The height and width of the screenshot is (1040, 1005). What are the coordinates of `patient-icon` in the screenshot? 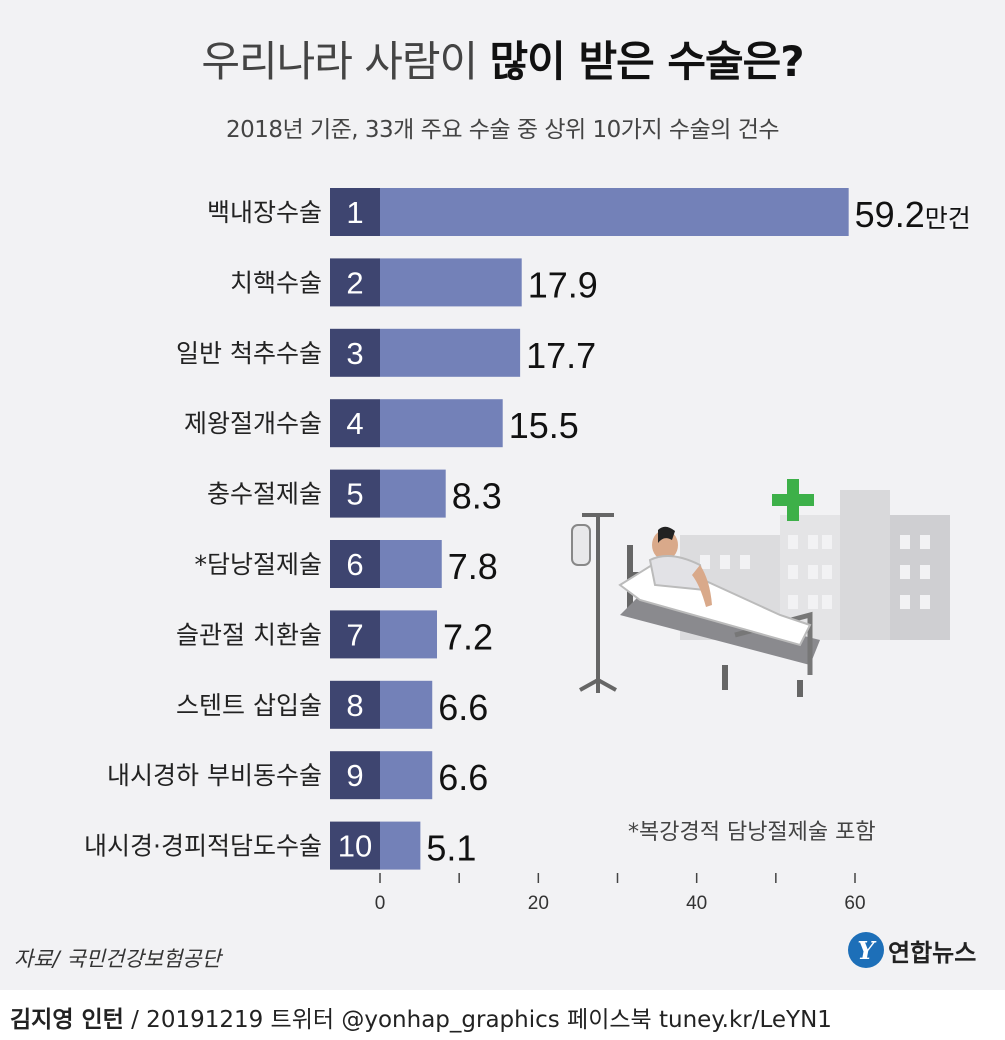 It's located at (680, 566).